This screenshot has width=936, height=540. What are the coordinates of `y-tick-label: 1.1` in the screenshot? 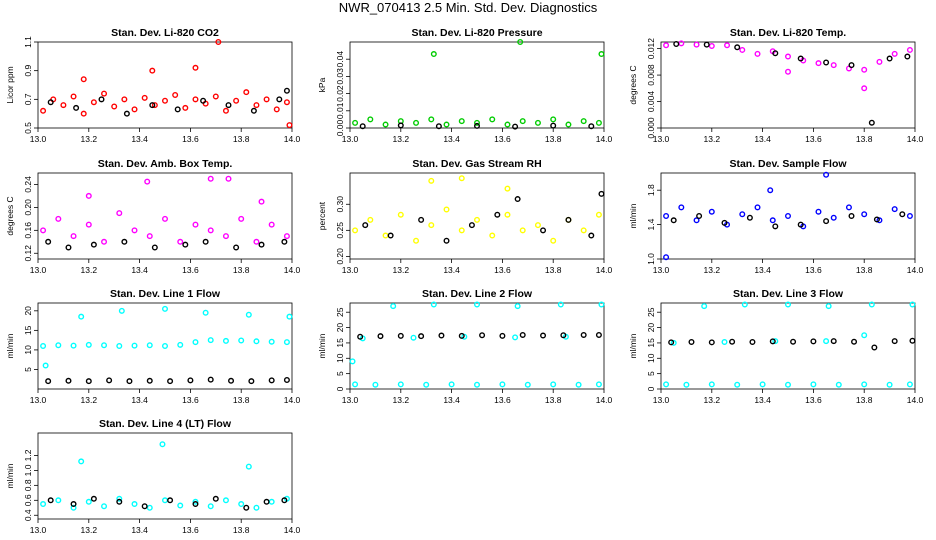 It's located at (28, 42).